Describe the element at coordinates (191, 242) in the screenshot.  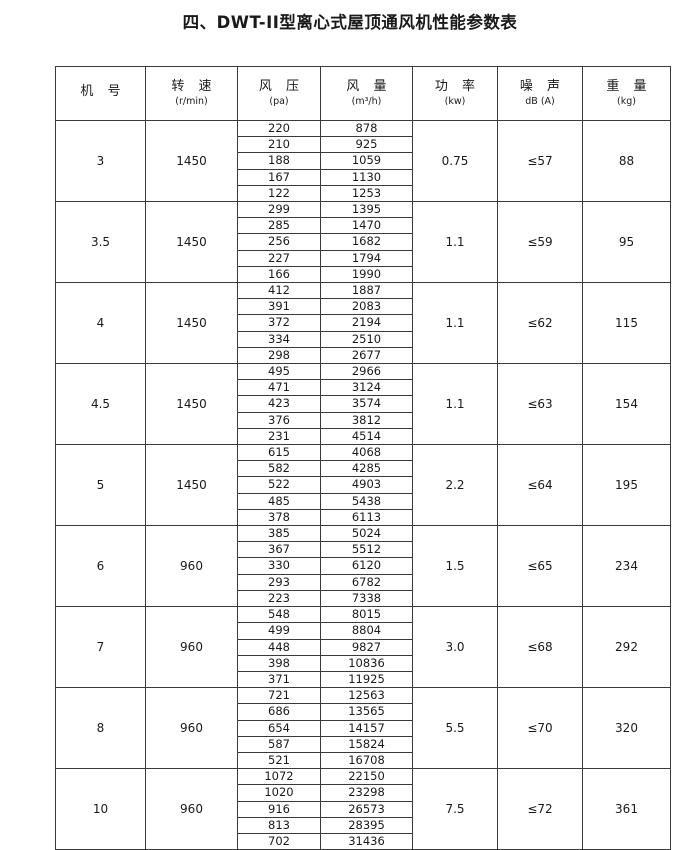
I see `cell-speed: 1450` at that location.